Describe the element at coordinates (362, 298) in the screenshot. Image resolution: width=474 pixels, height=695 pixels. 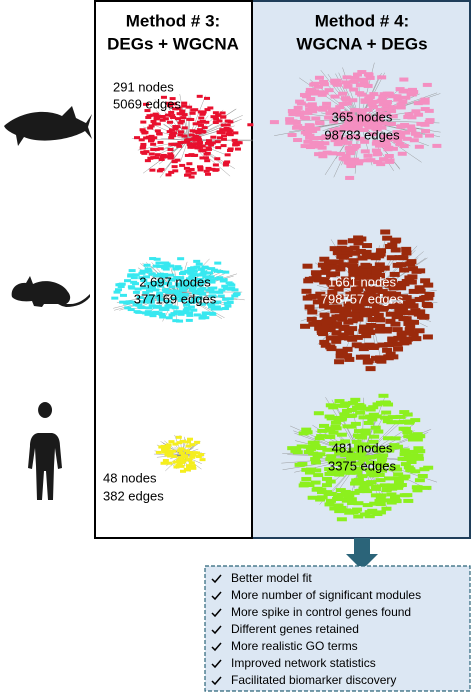
I see `edges-label: 798757 edges` at that location.